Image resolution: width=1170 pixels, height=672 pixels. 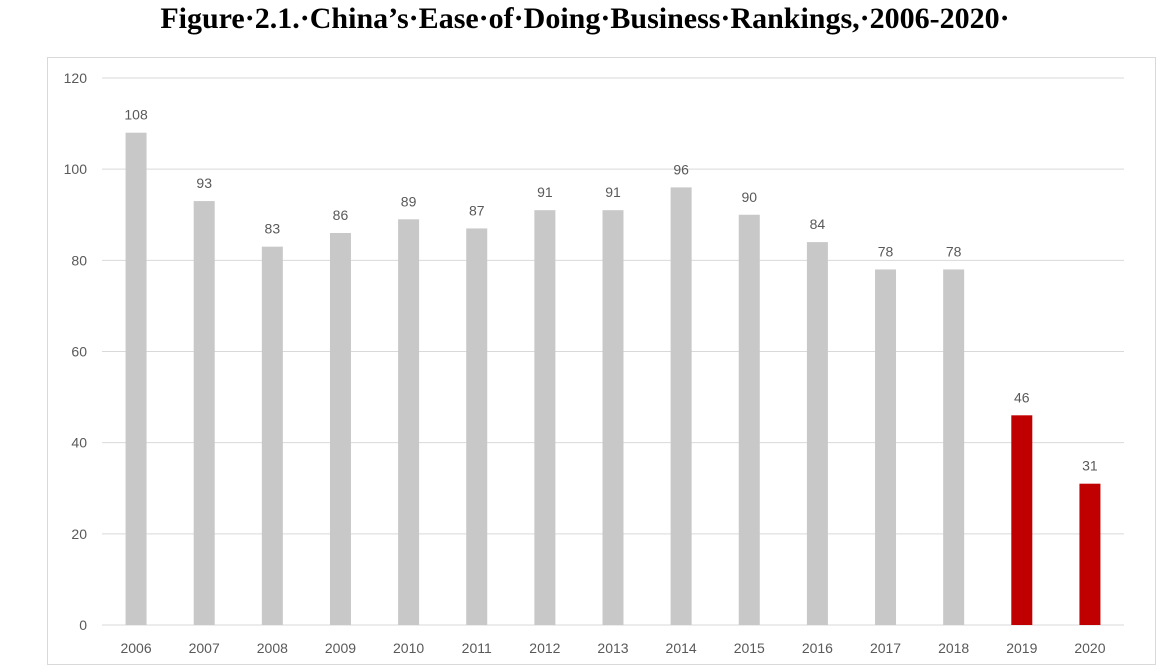 I want to click on bar-2018, so click(x=954, y=447).